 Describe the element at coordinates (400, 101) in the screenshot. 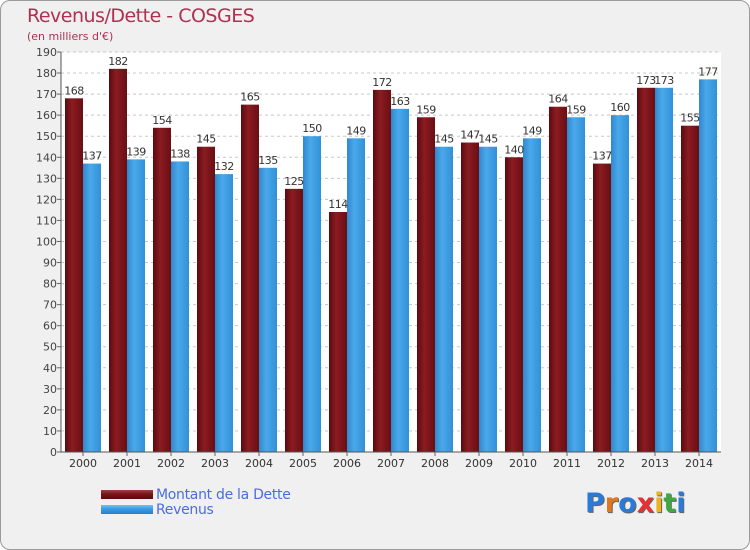

I see `data-label-revenus: 163` at that location.